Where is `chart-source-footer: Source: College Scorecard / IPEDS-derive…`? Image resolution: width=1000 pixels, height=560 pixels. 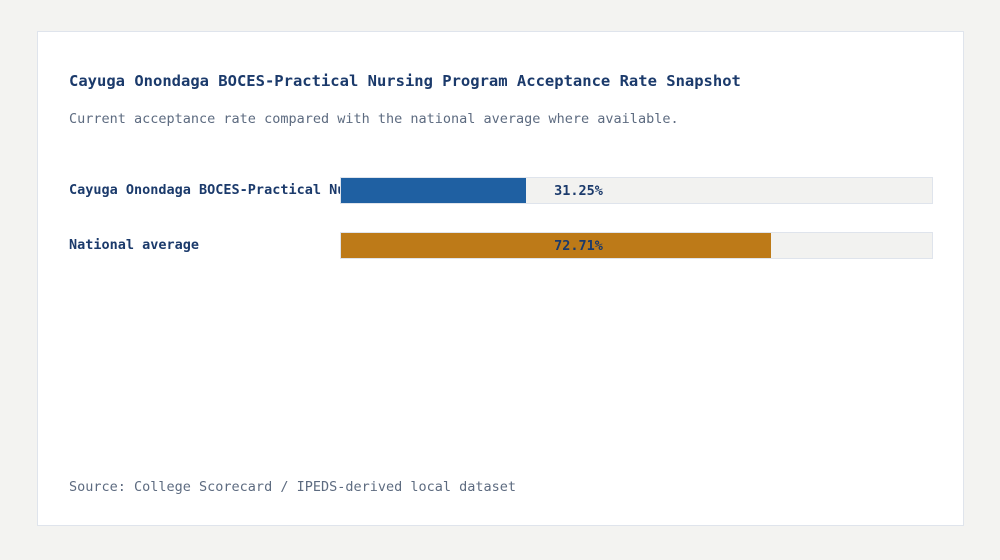
chart-source-footer: Source: College Scorecard / IPEDS-derive… is located at coordinates (293, 487).